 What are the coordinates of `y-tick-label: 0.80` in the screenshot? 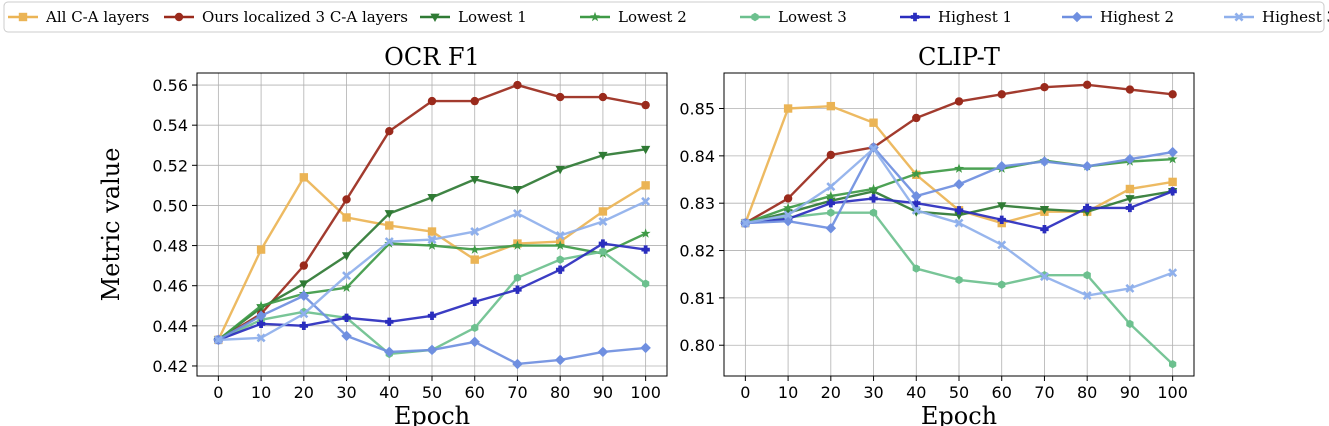 It's located at (697, 345).